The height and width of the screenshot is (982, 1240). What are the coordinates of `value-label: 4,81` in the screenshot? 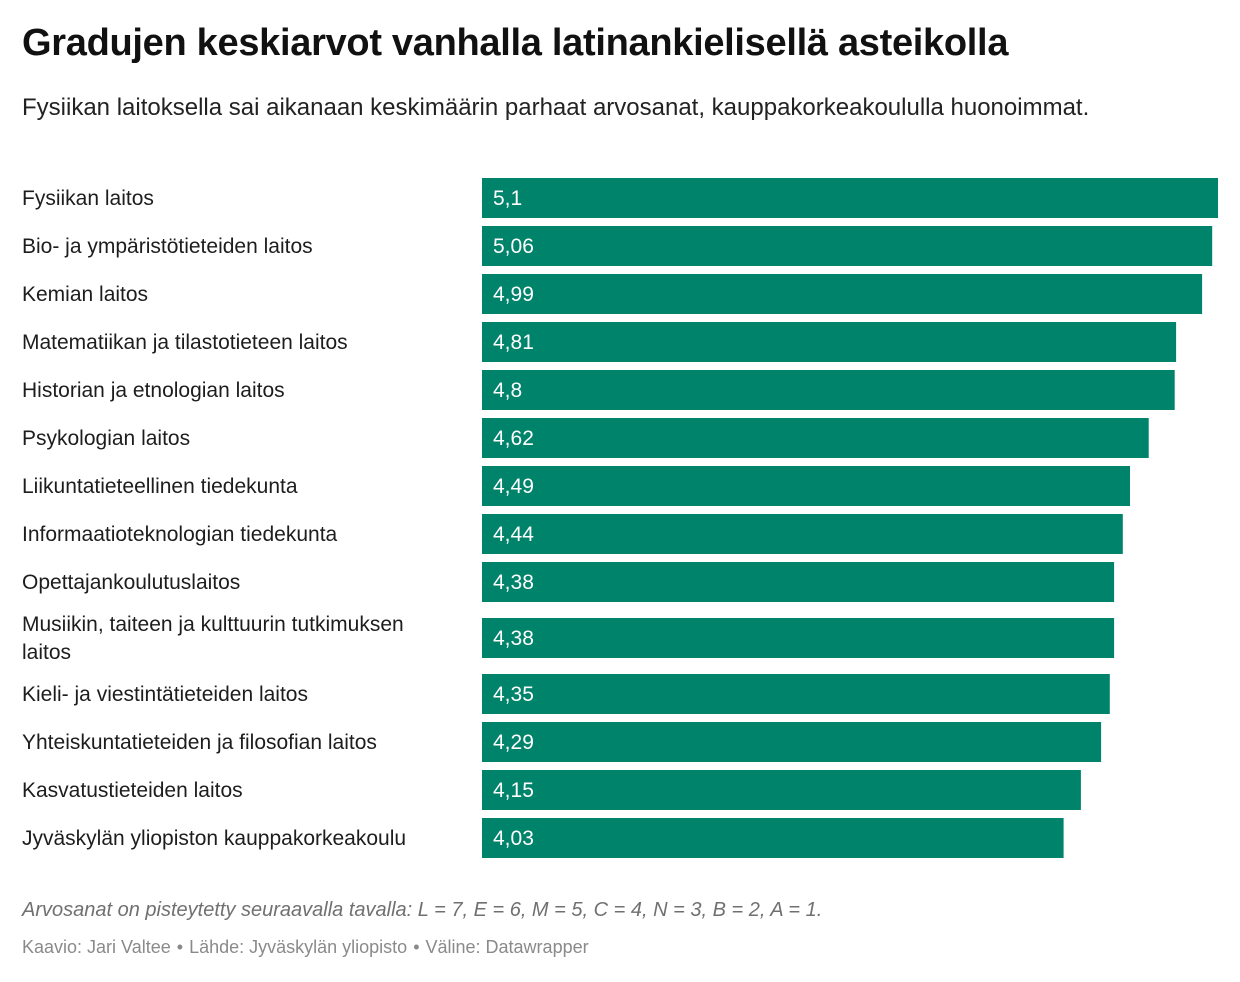 It's located at (513, 342).